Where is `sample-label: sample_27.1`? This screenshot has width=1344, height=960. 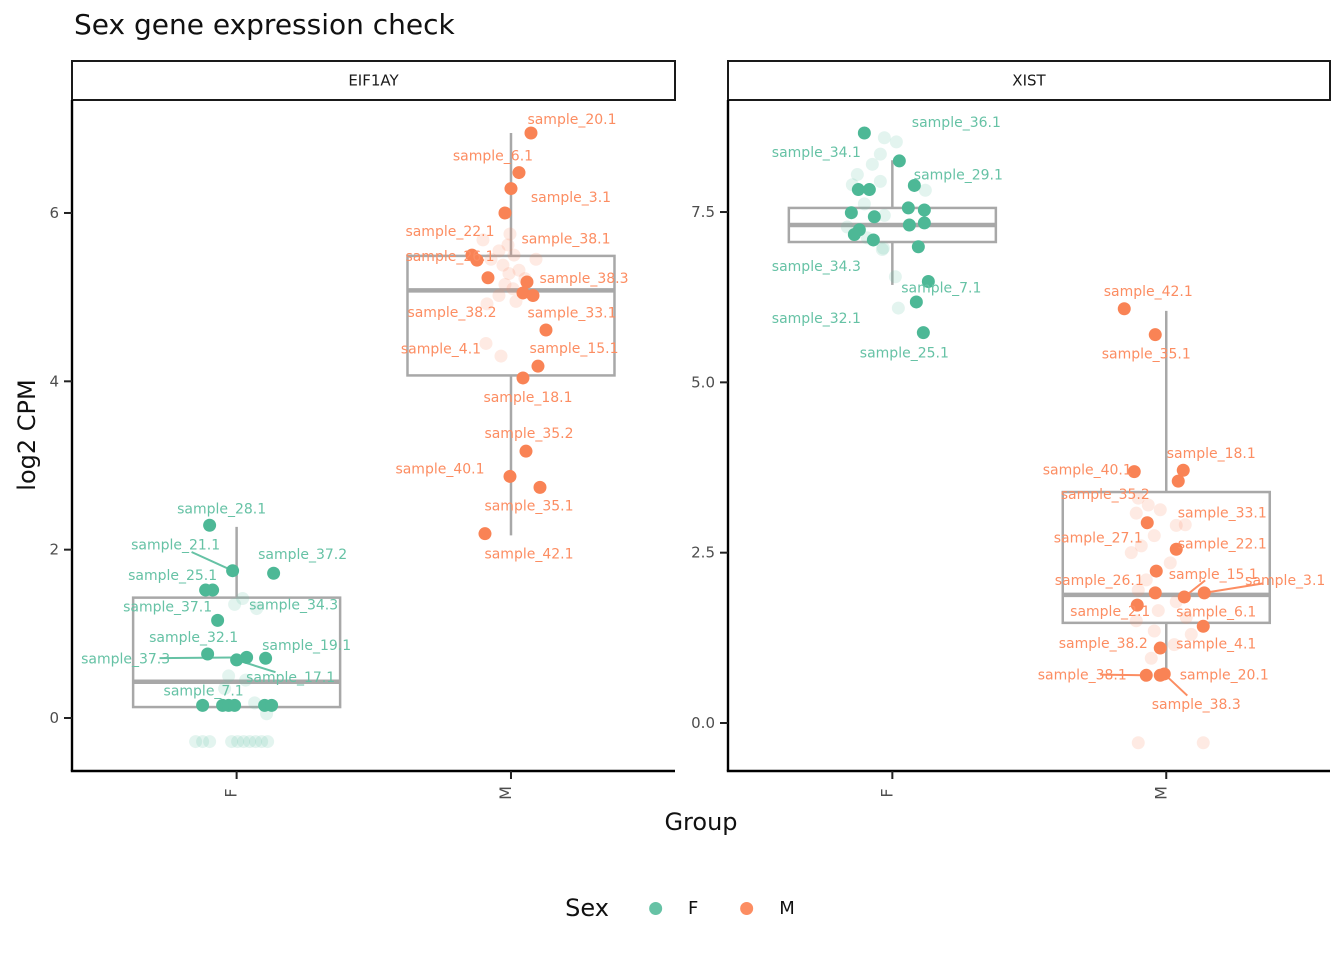 sample-label: sample_27.1 is located at coordinates (1098, 539).